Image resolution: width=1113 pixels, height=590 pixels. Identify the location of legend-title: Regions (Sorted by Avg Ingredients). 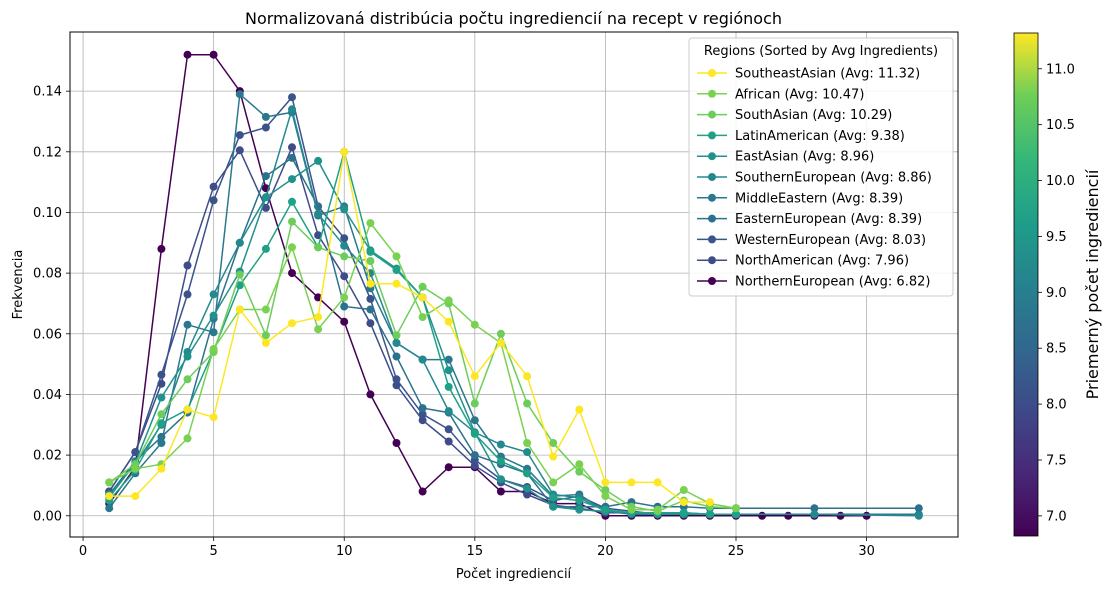
(821, 51).